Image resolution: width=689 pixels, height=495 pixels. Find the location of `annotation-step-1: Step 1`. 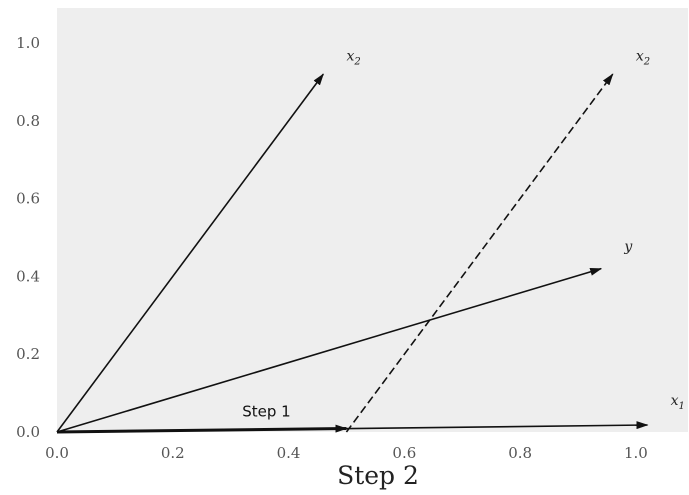

annotation-step-1: Step 1 is located at coordinates (266, 411).